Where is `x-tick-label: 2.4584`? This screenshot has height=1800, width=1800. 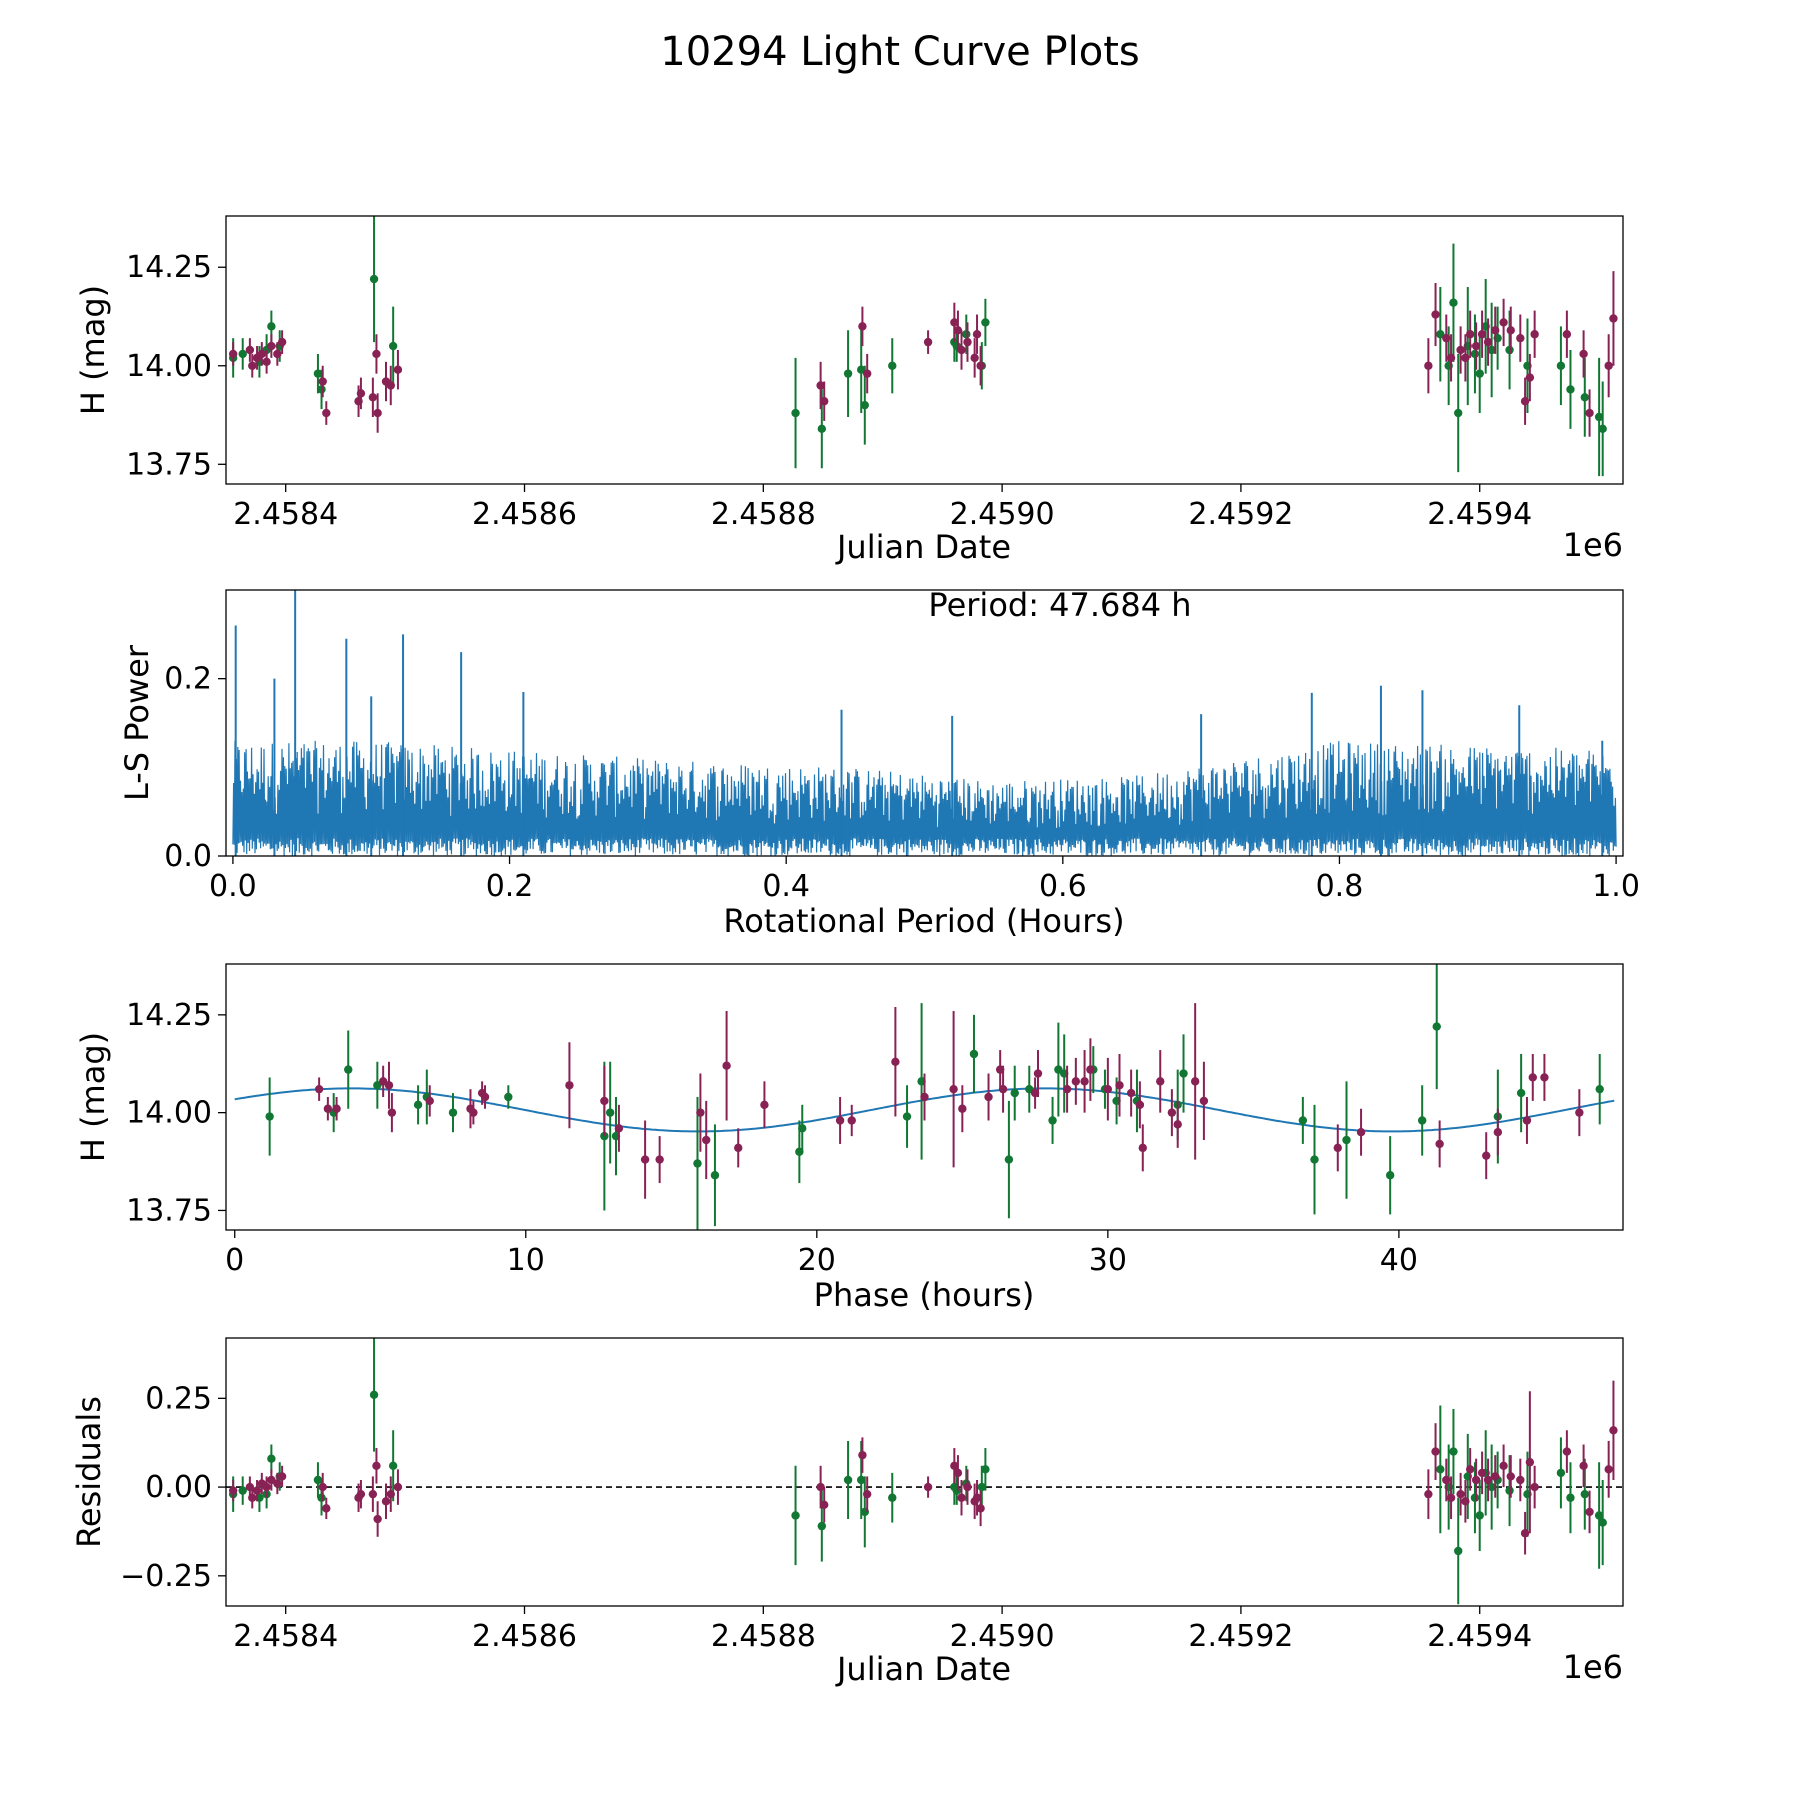 x-tick-label: 2.4584 is located at coordinates (285, 514).